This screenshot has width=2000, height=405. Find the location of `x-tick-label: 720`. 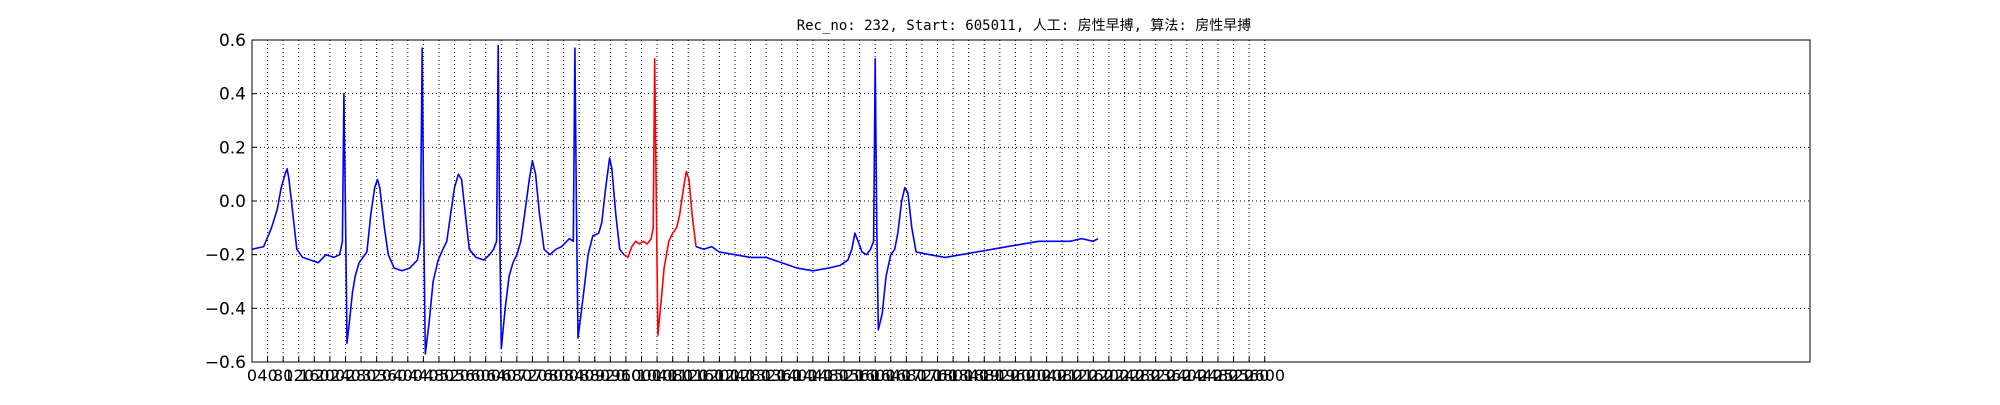

x-tick-label: 720 is located at coordinates (532, 375).